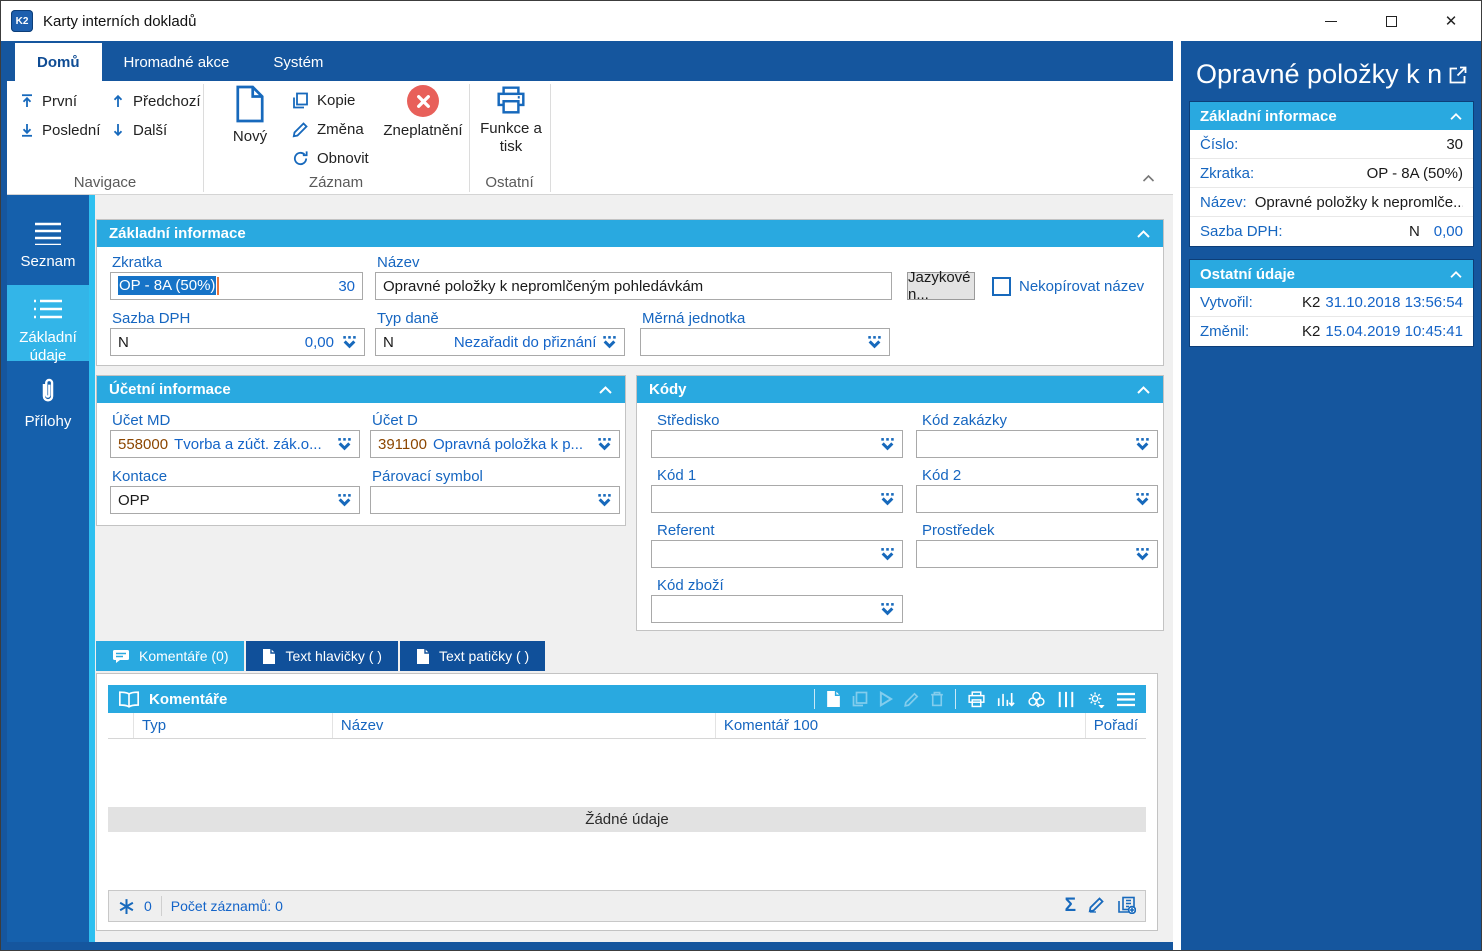  What do you see at coordinates (1115, 725) in the screenshot?
I see `column-poradi: Pořadí` at bounding box center [1115, 725].